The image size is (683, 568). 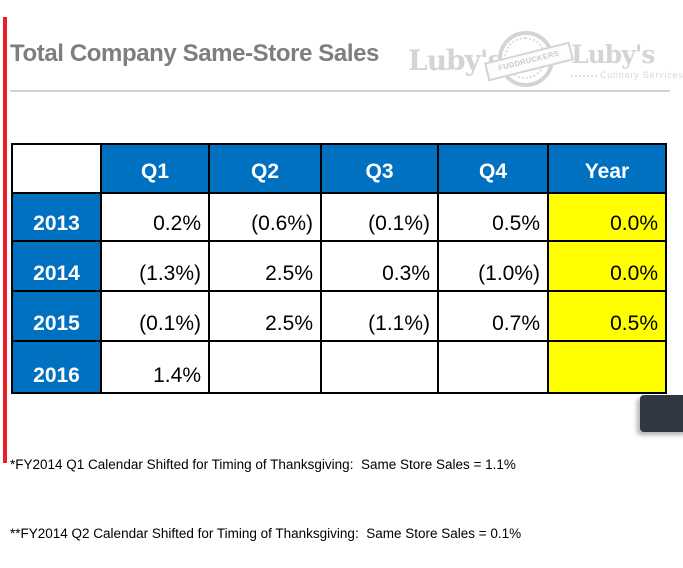 What do you see at coordinates (379, 266) in the screenshot?
I see `cell-2014-q3: 0.3%` at bounding box center [379, 266].